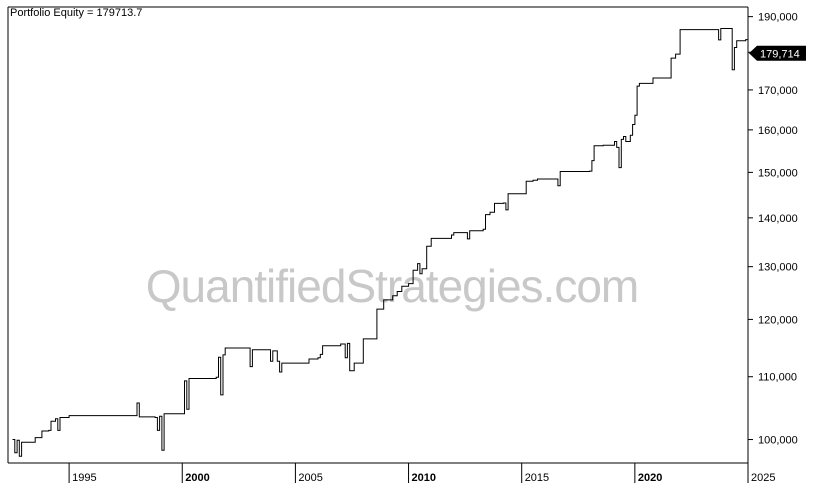 The image size is (815, 492). I want to click on x-tick-label: 2025, so click(763, 478).